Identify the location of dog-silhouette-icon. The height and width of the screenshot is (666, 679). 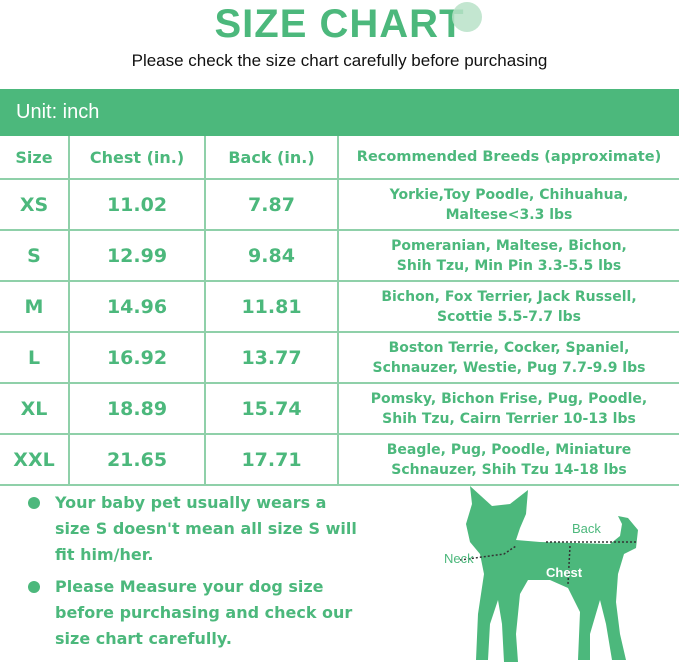
(548, 574).